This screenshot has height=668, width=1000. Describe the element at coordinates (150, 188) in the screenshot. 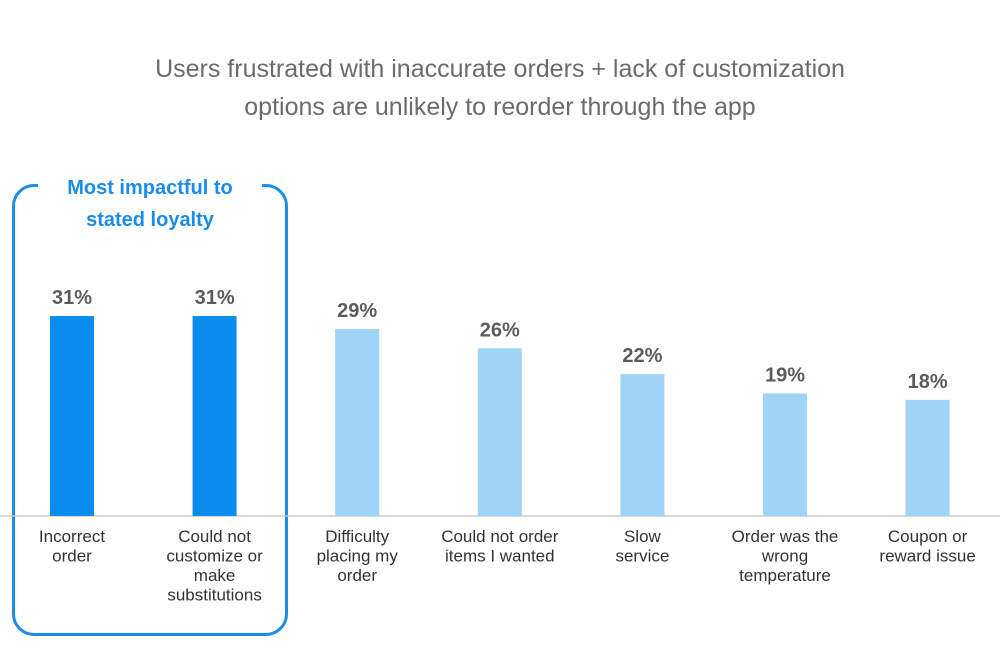

I see `highlight-label-line-1: Most impactful to` at that location.